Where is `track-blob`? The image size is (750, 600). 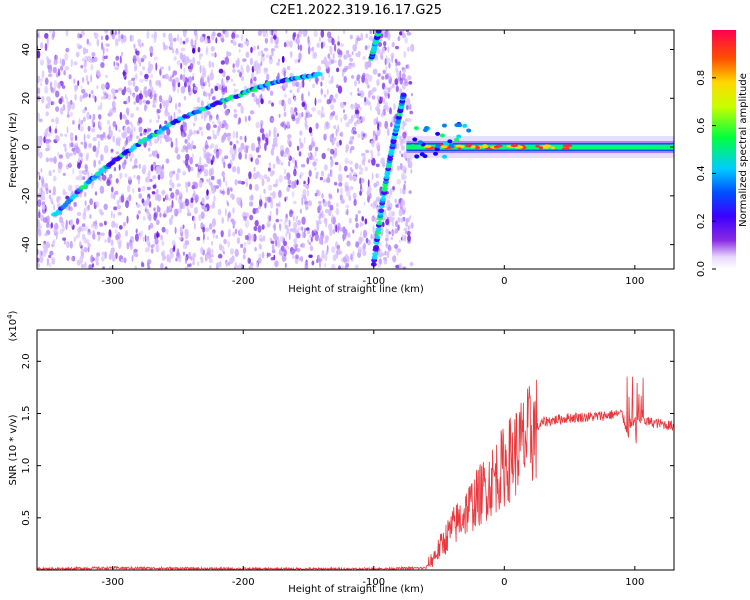
track-blob is located at coordinates (374, 257).